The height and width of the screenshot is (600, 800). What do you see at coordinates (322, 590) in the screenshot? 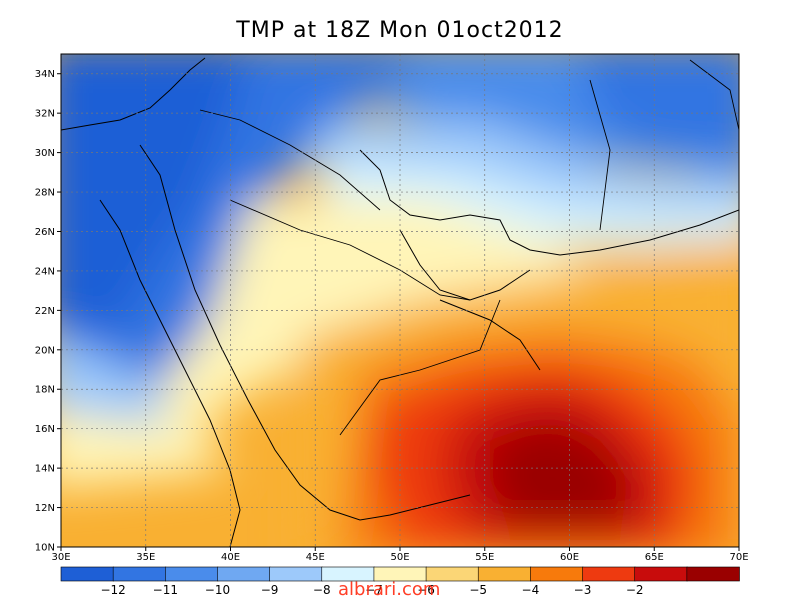
I see `colorbar-label: −8` at bounding box center [322, 590].